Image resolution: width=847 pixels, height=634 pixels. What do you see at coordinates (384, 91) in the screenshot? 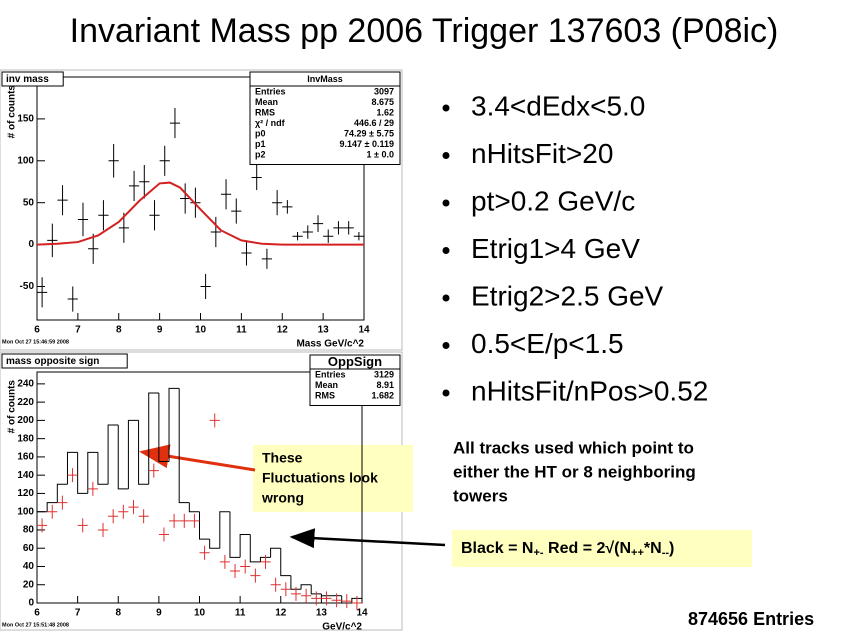
I see `stats-value: 3097` at bounding box center [384, 91].